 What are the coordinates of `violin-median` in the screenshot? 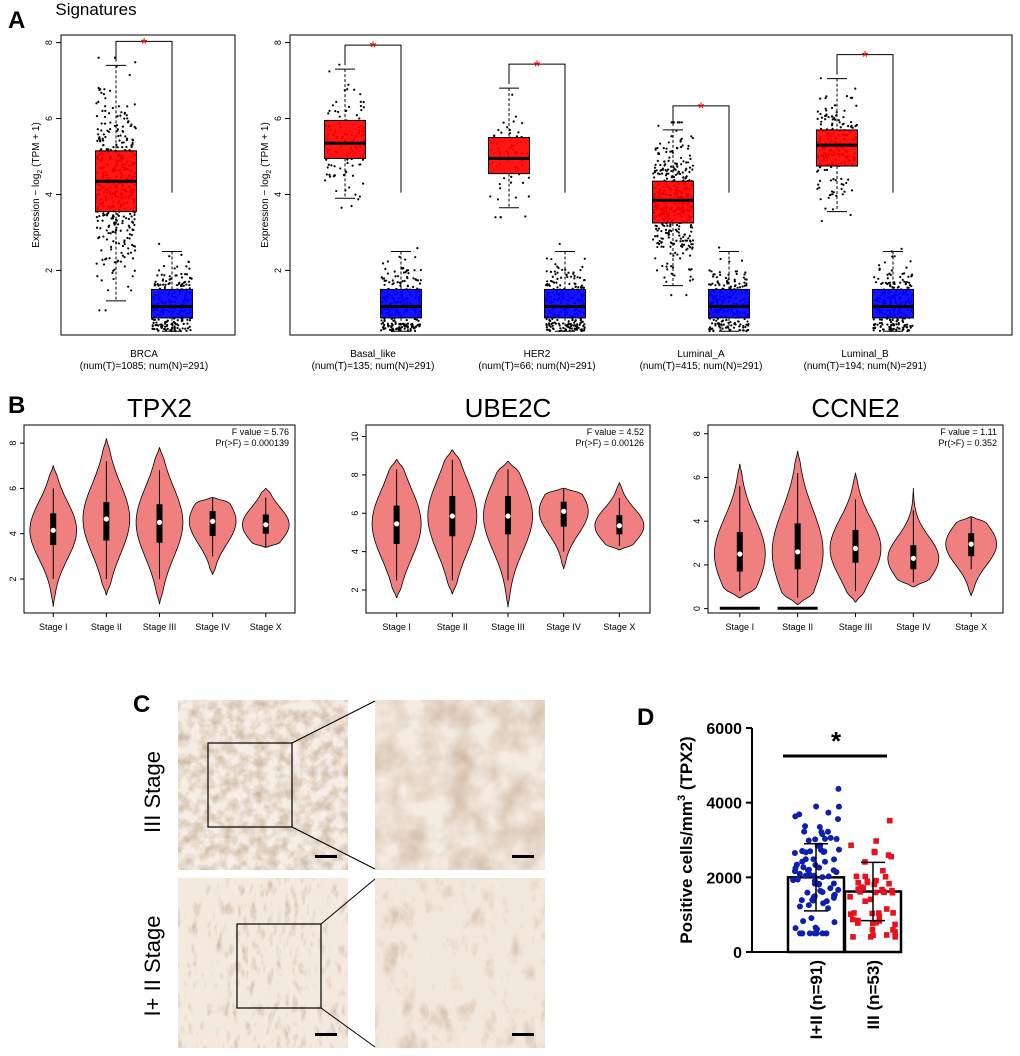 It's located at (798, 552).